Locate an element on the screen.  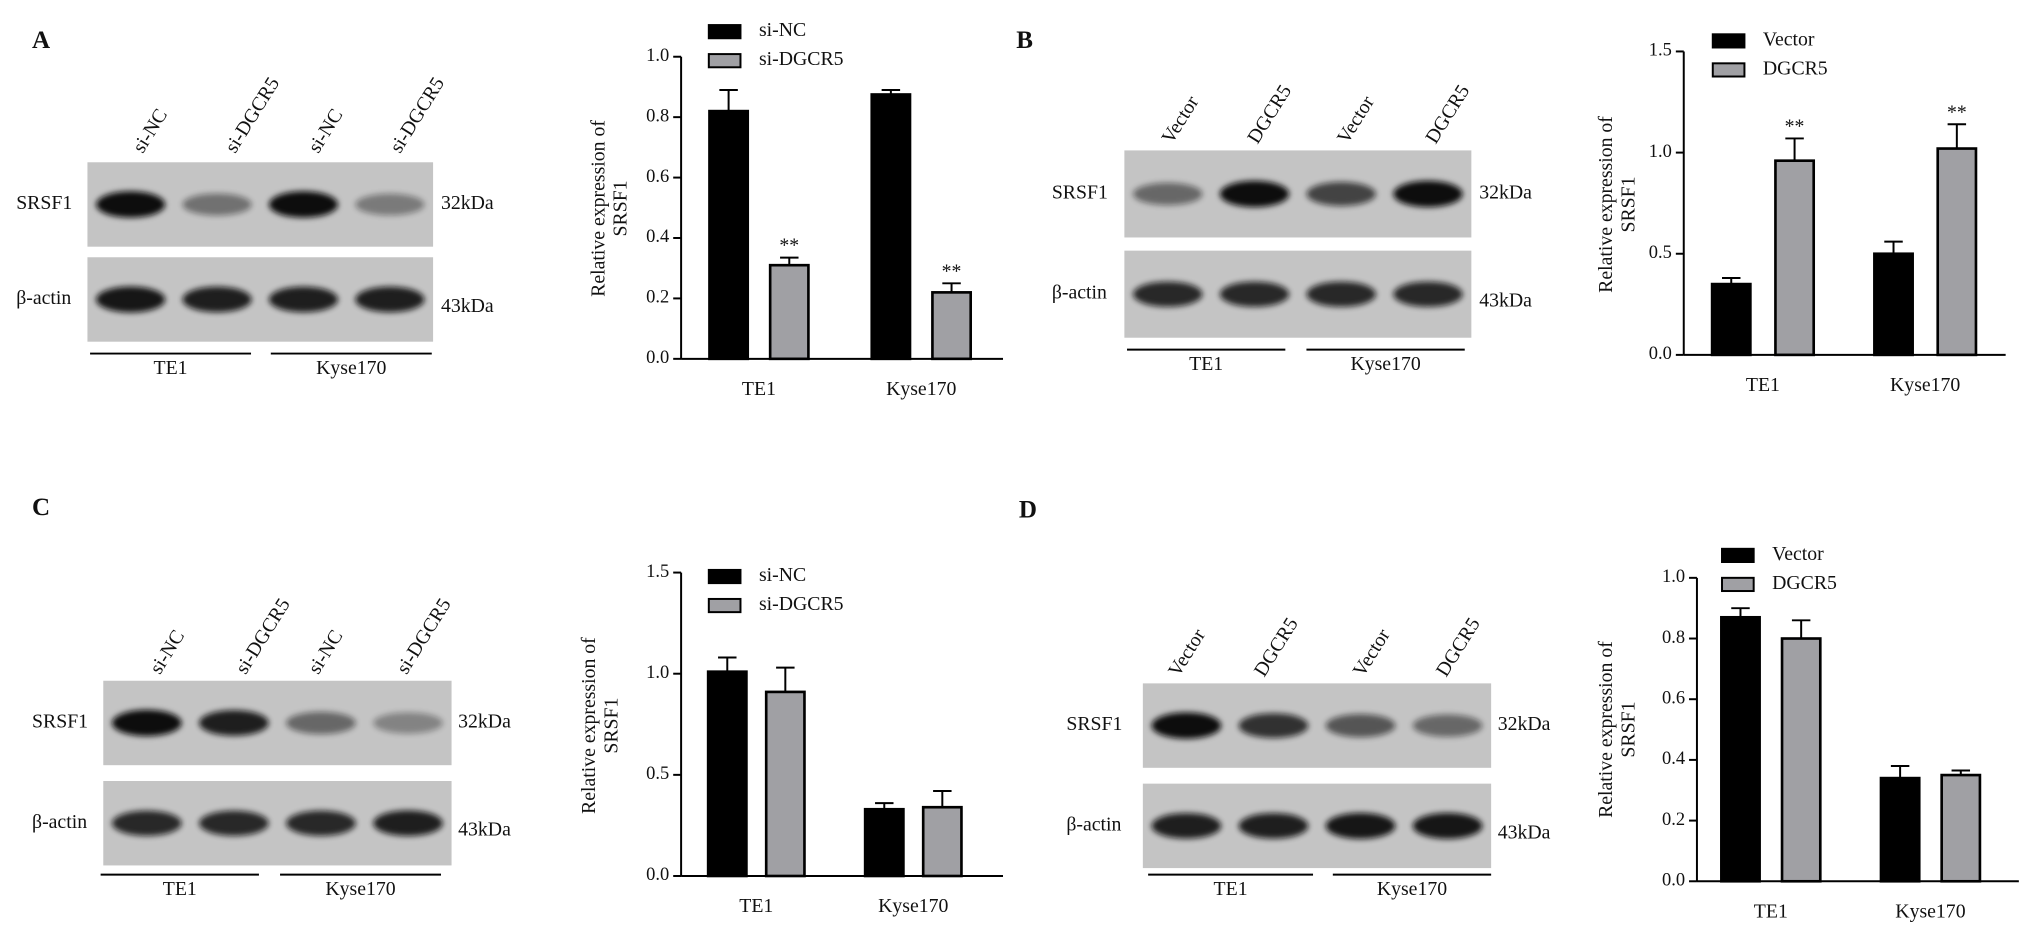
y-axis-label-line: Relative expression of is located at coordinates (1606, 204).